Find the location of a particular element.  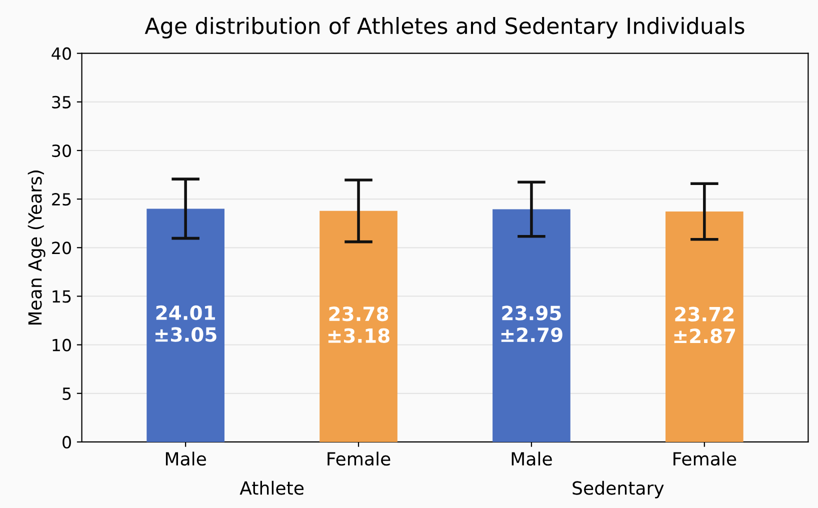

text: Athlete is located at coordinates (272, 487).